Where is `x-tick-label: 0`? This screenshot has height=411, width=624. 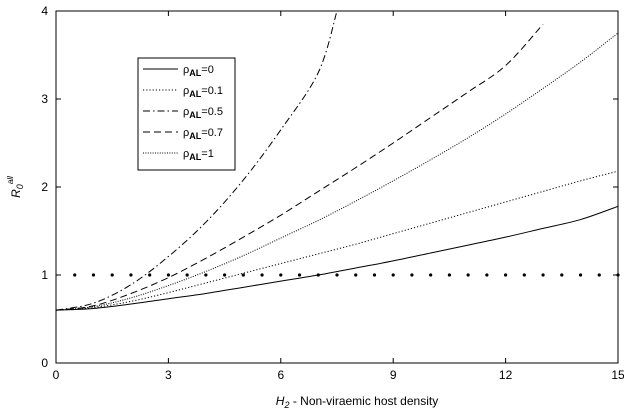
x-tick-label: 0 is located at coordinates (56, 375).